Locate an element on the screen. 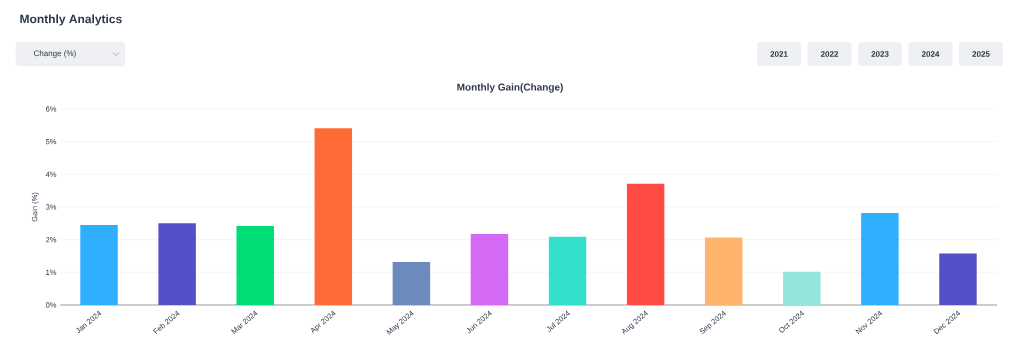  text: 2021 is located at coordinates (779, 54).